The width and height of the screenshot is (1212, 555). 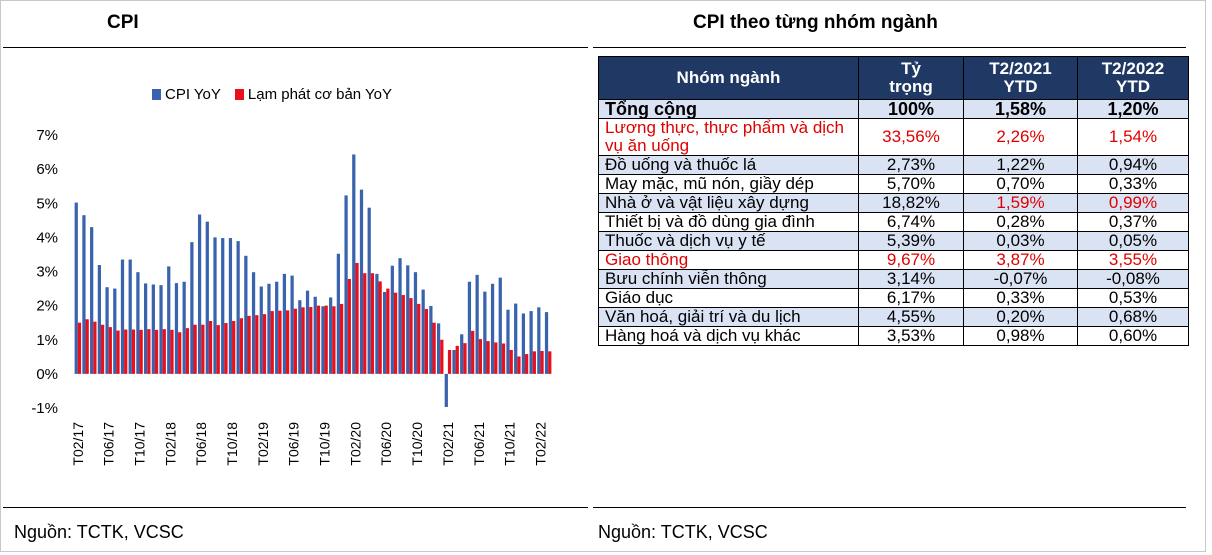 What do you see at coordinates (156, 94) in the screenshot?
I see `legend-swatch-cpi` at bounding box center [156, 94].